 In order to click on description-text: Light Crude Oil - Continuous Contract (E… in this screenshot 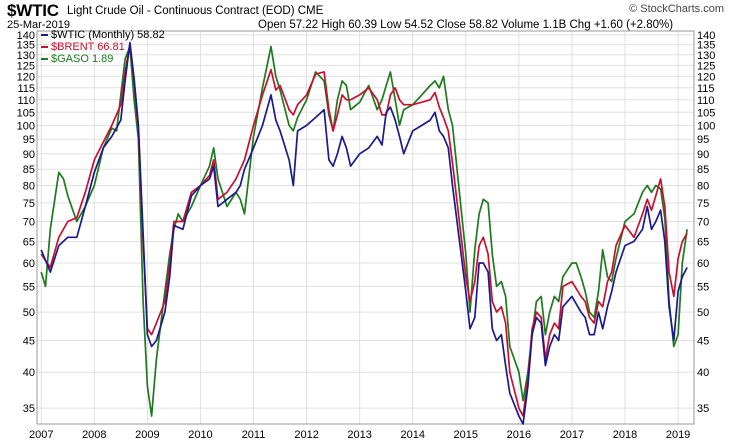, I will do `click(181, 11)`.